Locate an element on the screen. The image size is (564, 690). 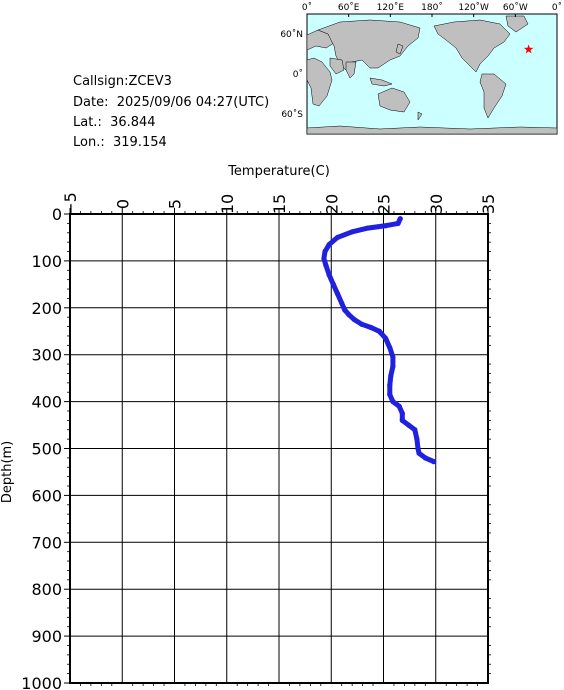
x-tick-label: 10 is located at coordinates (227, 204).